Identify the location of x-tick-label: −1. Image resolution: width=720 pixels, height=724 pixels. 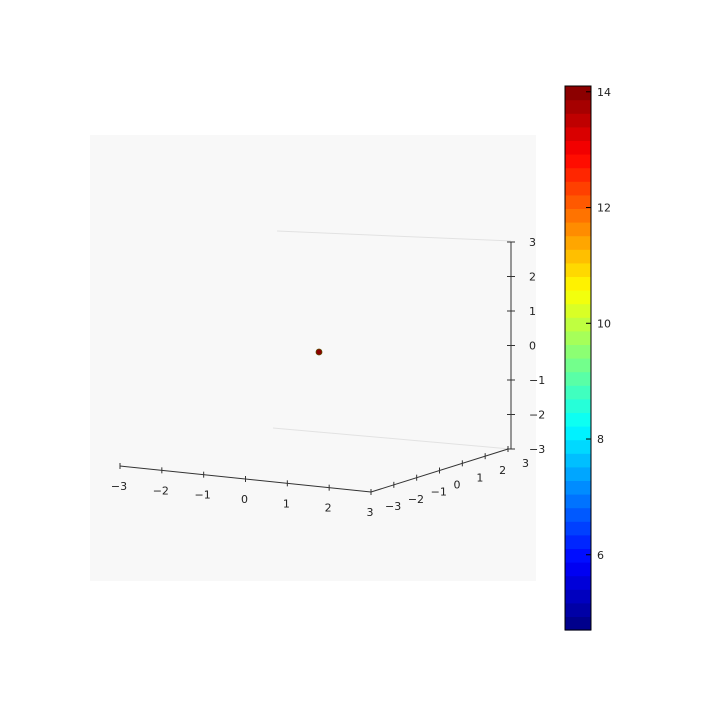
(203, 495).